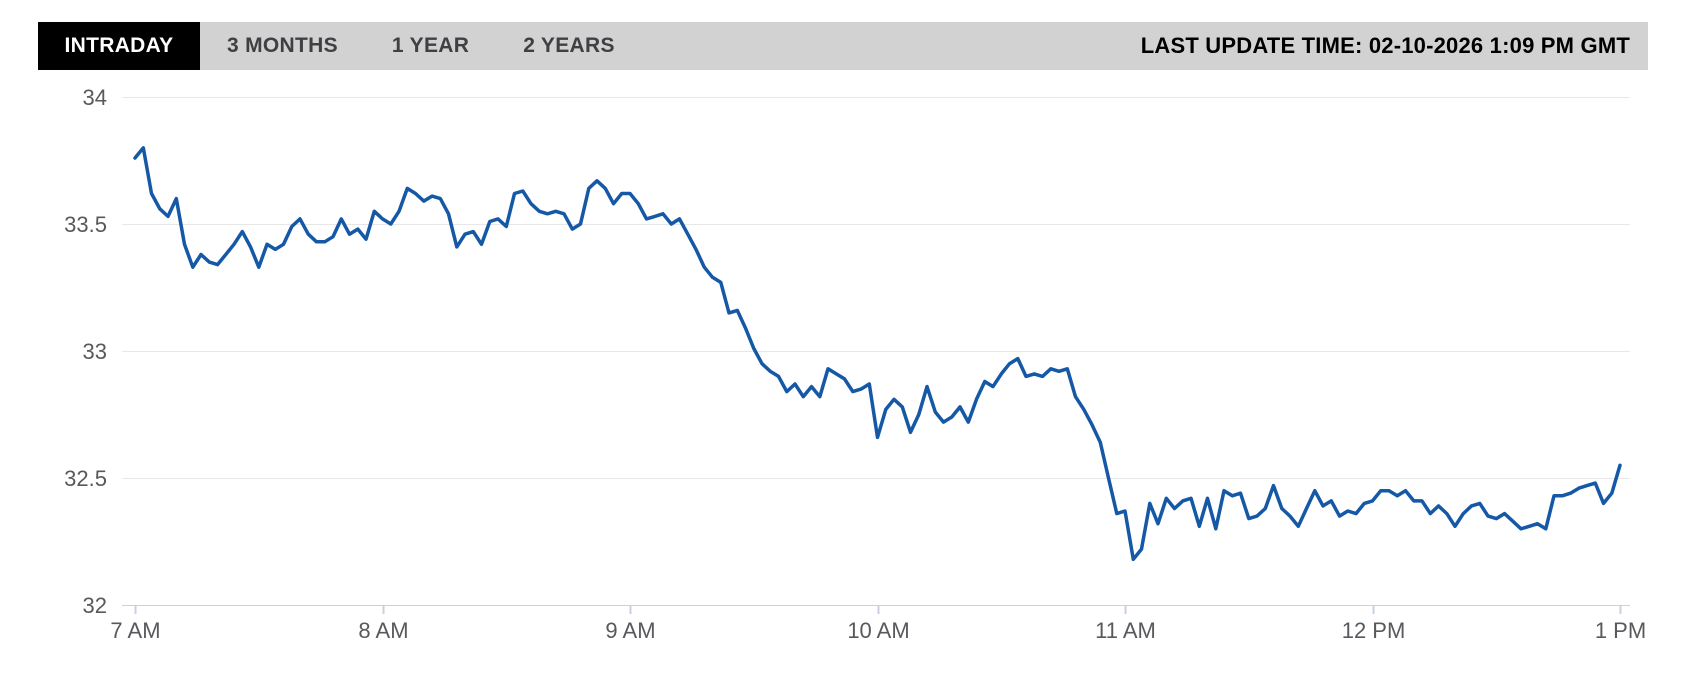 This screenshot has width=1681, height=679. I want to click on x-axis-label: 1 PM, so click(1620, 630).